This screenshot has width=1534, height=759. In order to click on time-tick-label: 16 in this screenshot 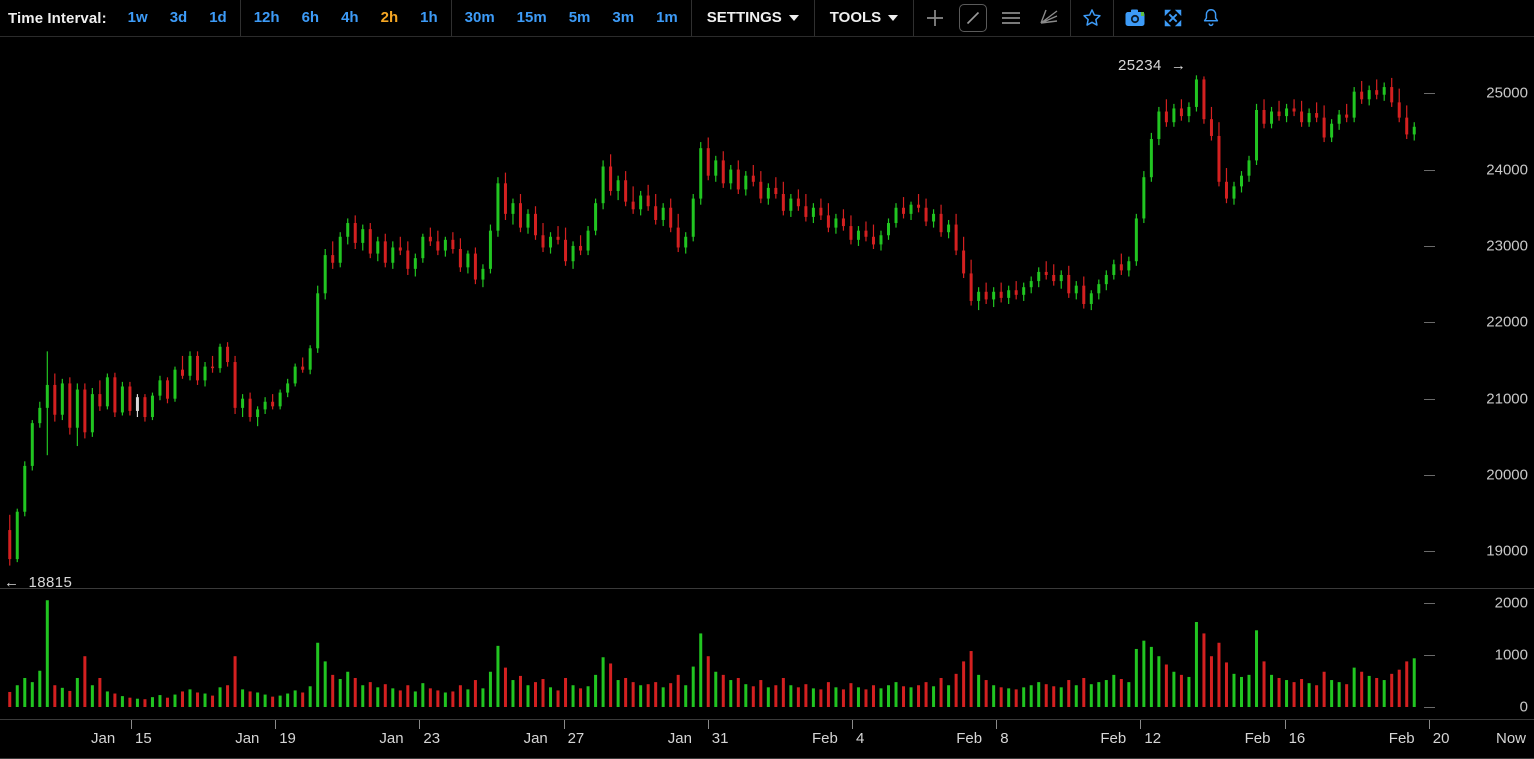, I will do `click(1297, 738)`.